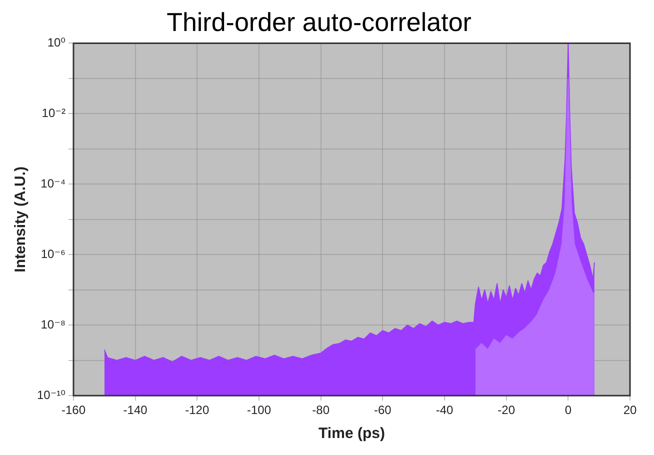 This screenshot has height=455, width=654. Describe the element at coordinates (568, 410) in the screenshot. I see `x-tick-label: 0` at that location.